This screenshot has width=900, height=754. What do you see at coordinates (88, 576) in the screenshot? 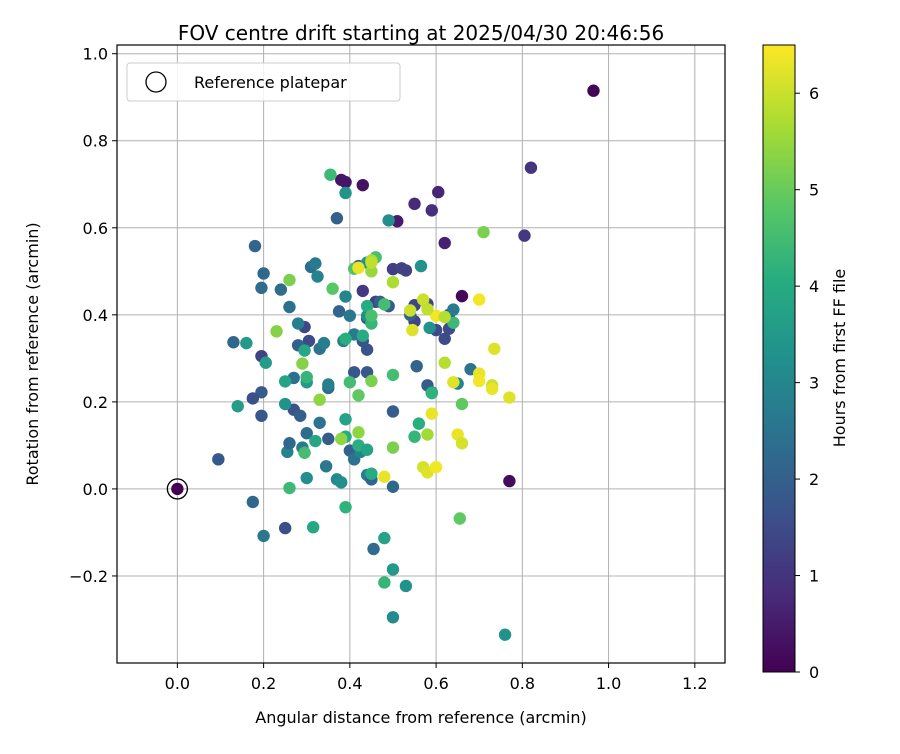
I see `y-tick-label: −0.2` at bounding box center [88, 576].